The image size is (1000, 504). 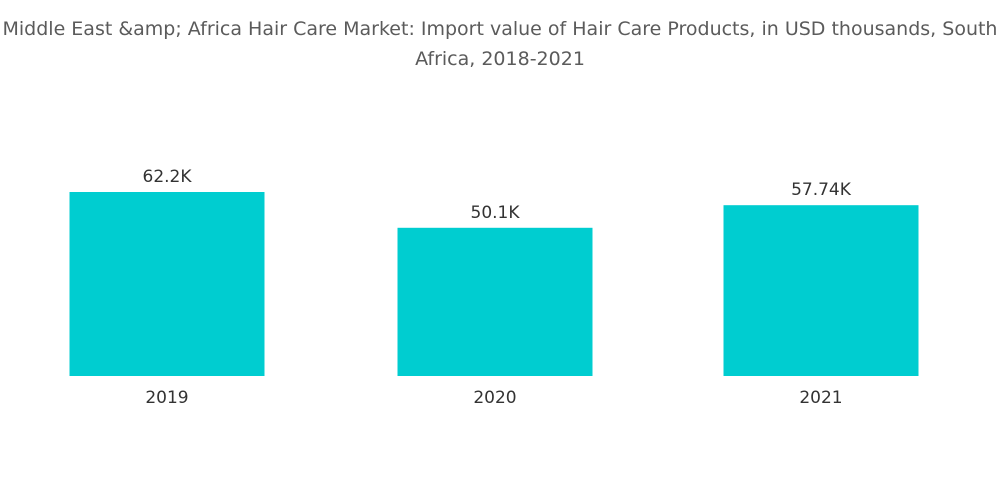 What do you see at coordinates (821, 290) in the screenshot?
I see `bar-2021` at bounding box center [821, 290].